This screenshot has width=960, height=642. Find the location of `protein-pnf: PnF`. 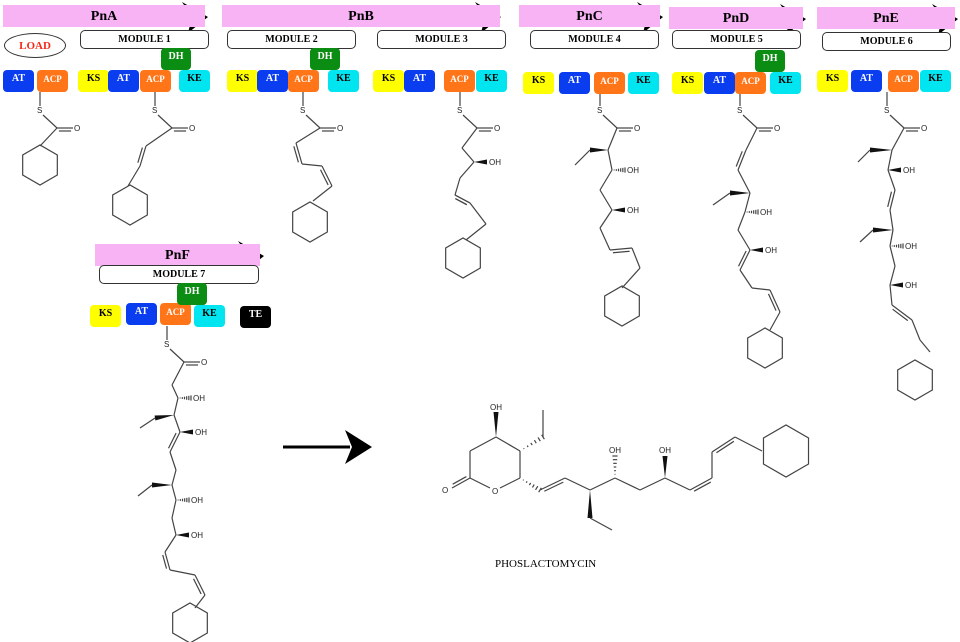

protein-pnf: PnF is located at coordinates (177, 255).